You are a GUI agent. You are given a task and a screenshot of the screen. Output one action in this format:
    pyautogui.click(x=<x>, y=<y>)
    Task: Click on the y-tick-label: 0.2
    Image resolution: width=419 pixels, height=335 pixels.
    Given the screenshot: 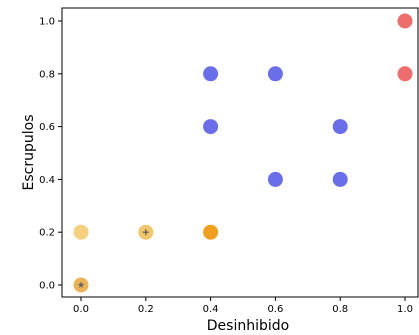 What is the action you would take?
    pyautogui.click(x=47, y=233)
    